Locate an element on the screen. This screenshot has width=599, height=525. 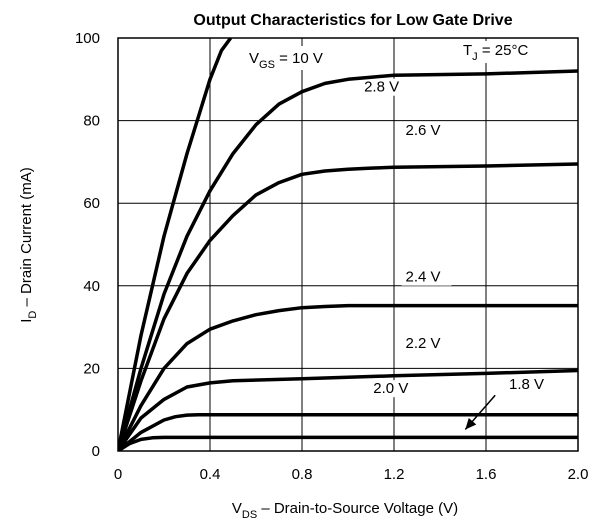
curve-label: 2.4 V is located at coordinates (423, 277).